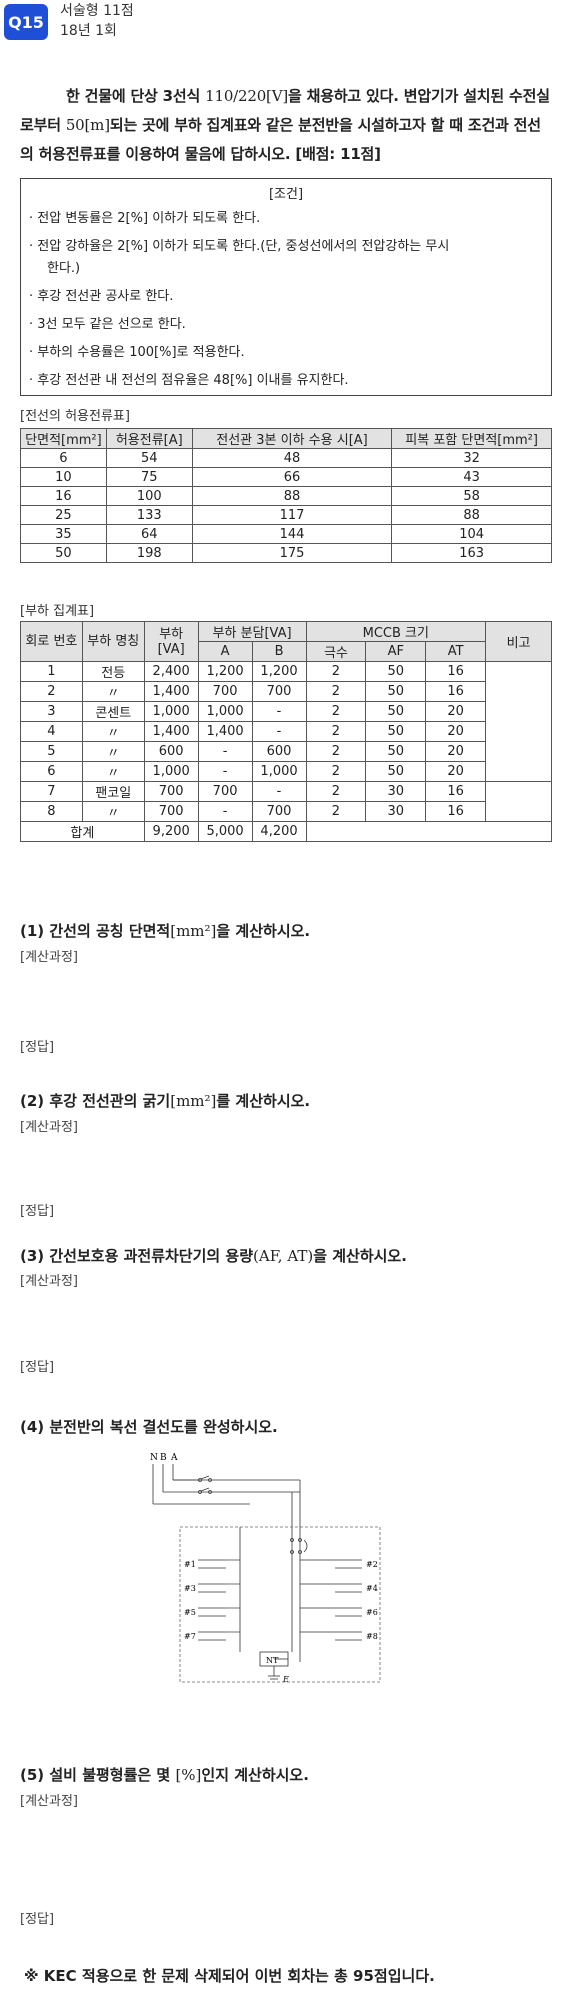 Image resolution: width=568 pixels, height=2005 pixels. I want to click on condition-item: · 후강 전선관 공사로 한다., so click(101, 296).